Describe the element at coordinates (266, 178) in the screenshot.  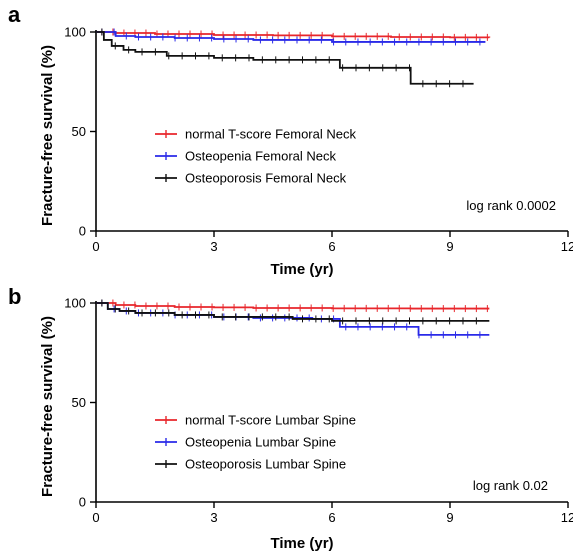
I see `legend-label: Osteoporosis Femoral Neck` at that location.